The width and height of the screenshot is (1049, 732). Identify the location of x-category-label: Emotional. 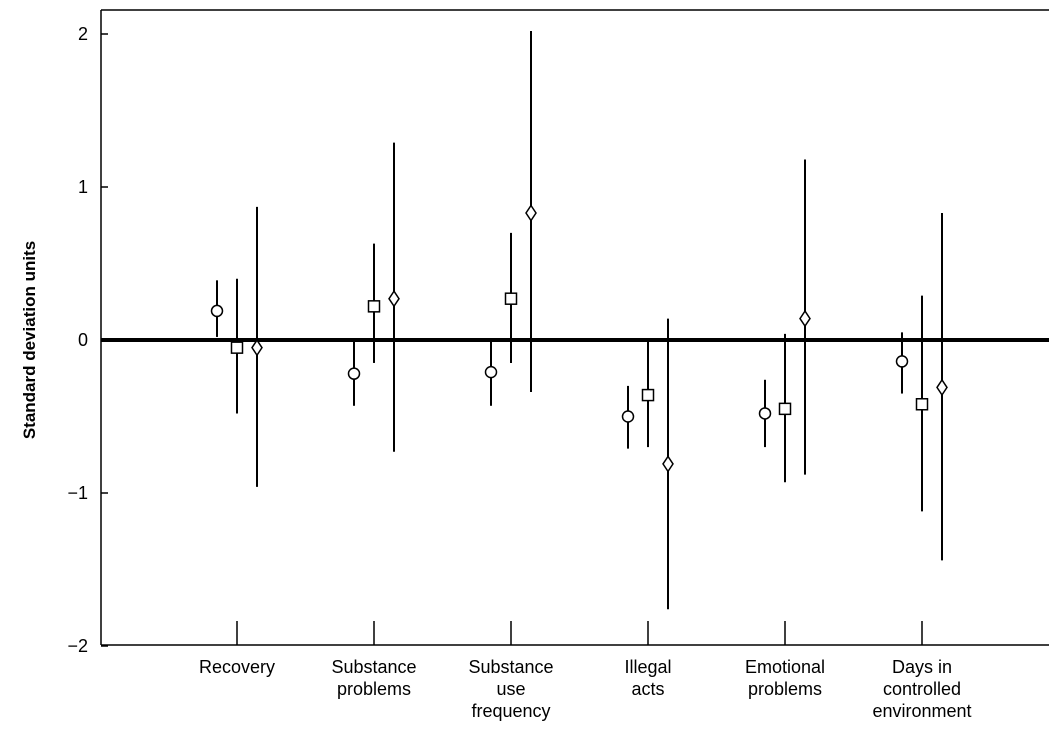
(785, 667).